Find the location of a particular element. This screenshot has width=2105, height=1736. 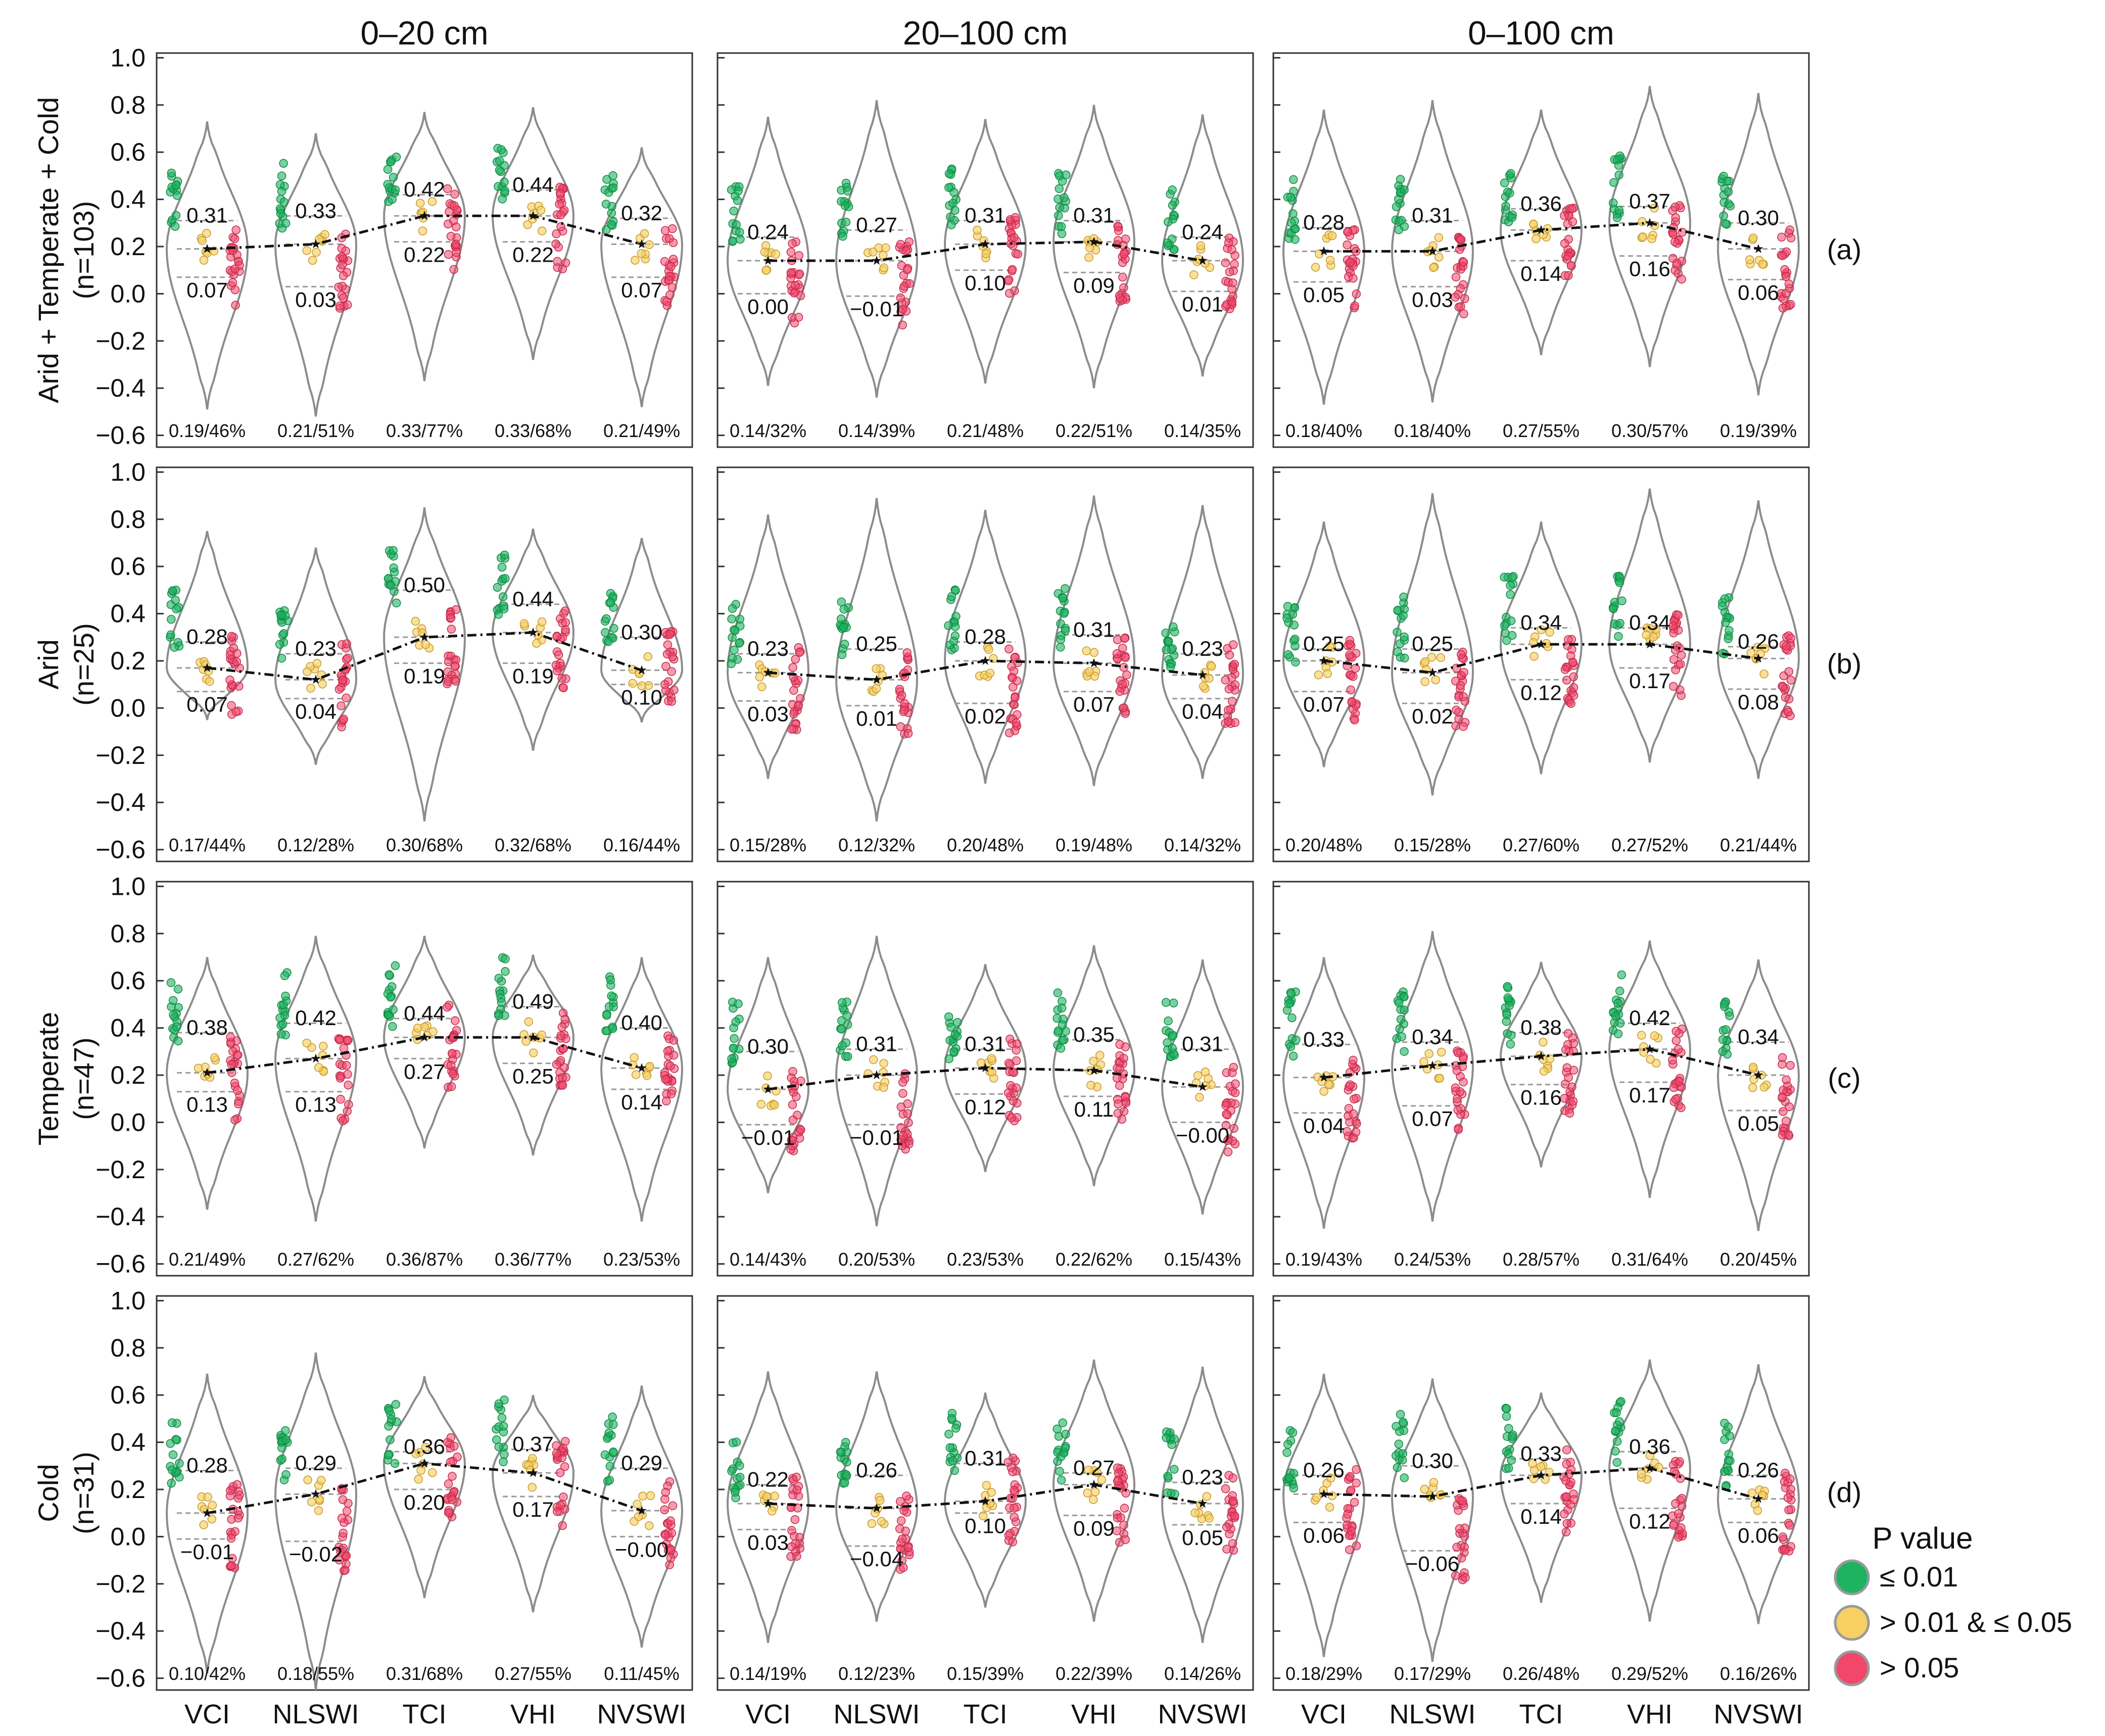

q1-label: 0.20 is located at coordinates (425, 1502).